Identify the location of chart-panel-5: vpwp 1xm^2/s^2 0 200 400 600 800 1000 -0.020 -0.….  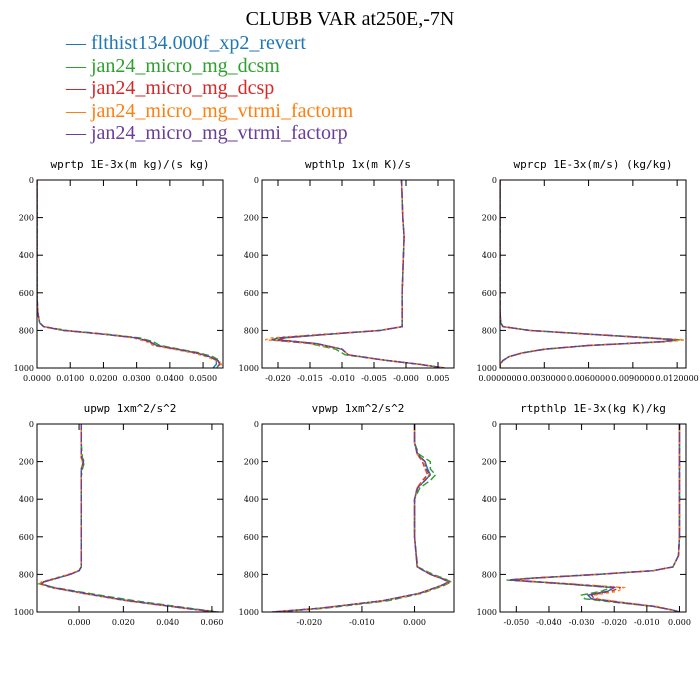
(347, 514).